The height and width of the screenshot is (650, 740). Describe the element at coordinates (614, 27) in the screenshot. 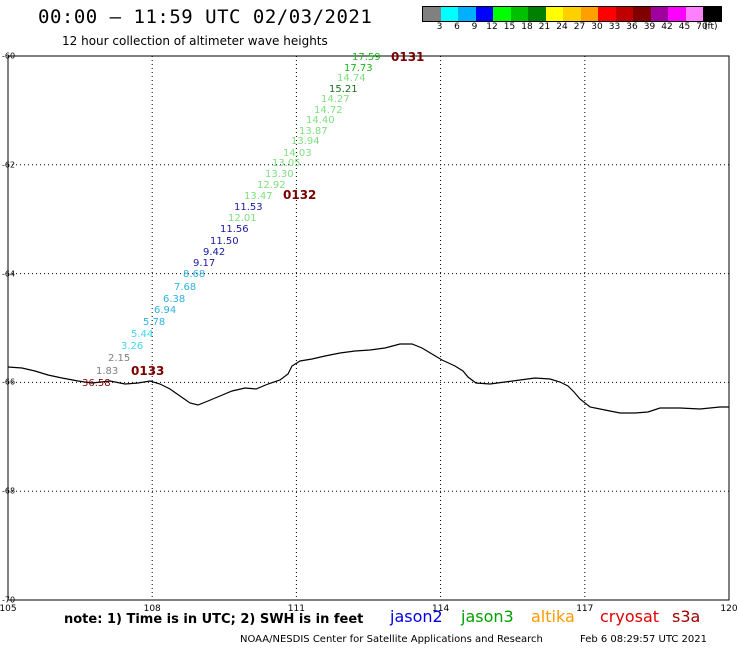

I see `legend-label: 33` at that location.